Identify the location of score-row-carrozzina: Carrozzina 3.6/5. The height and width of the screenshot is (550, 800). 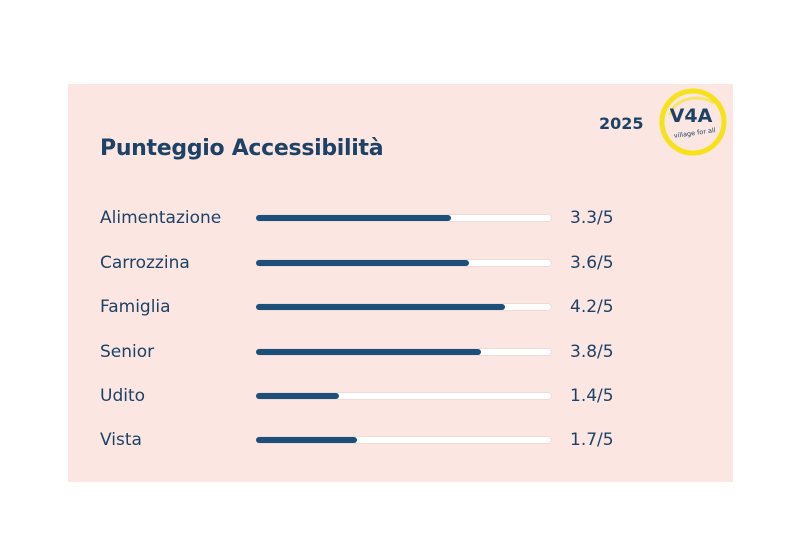
(380, 263).